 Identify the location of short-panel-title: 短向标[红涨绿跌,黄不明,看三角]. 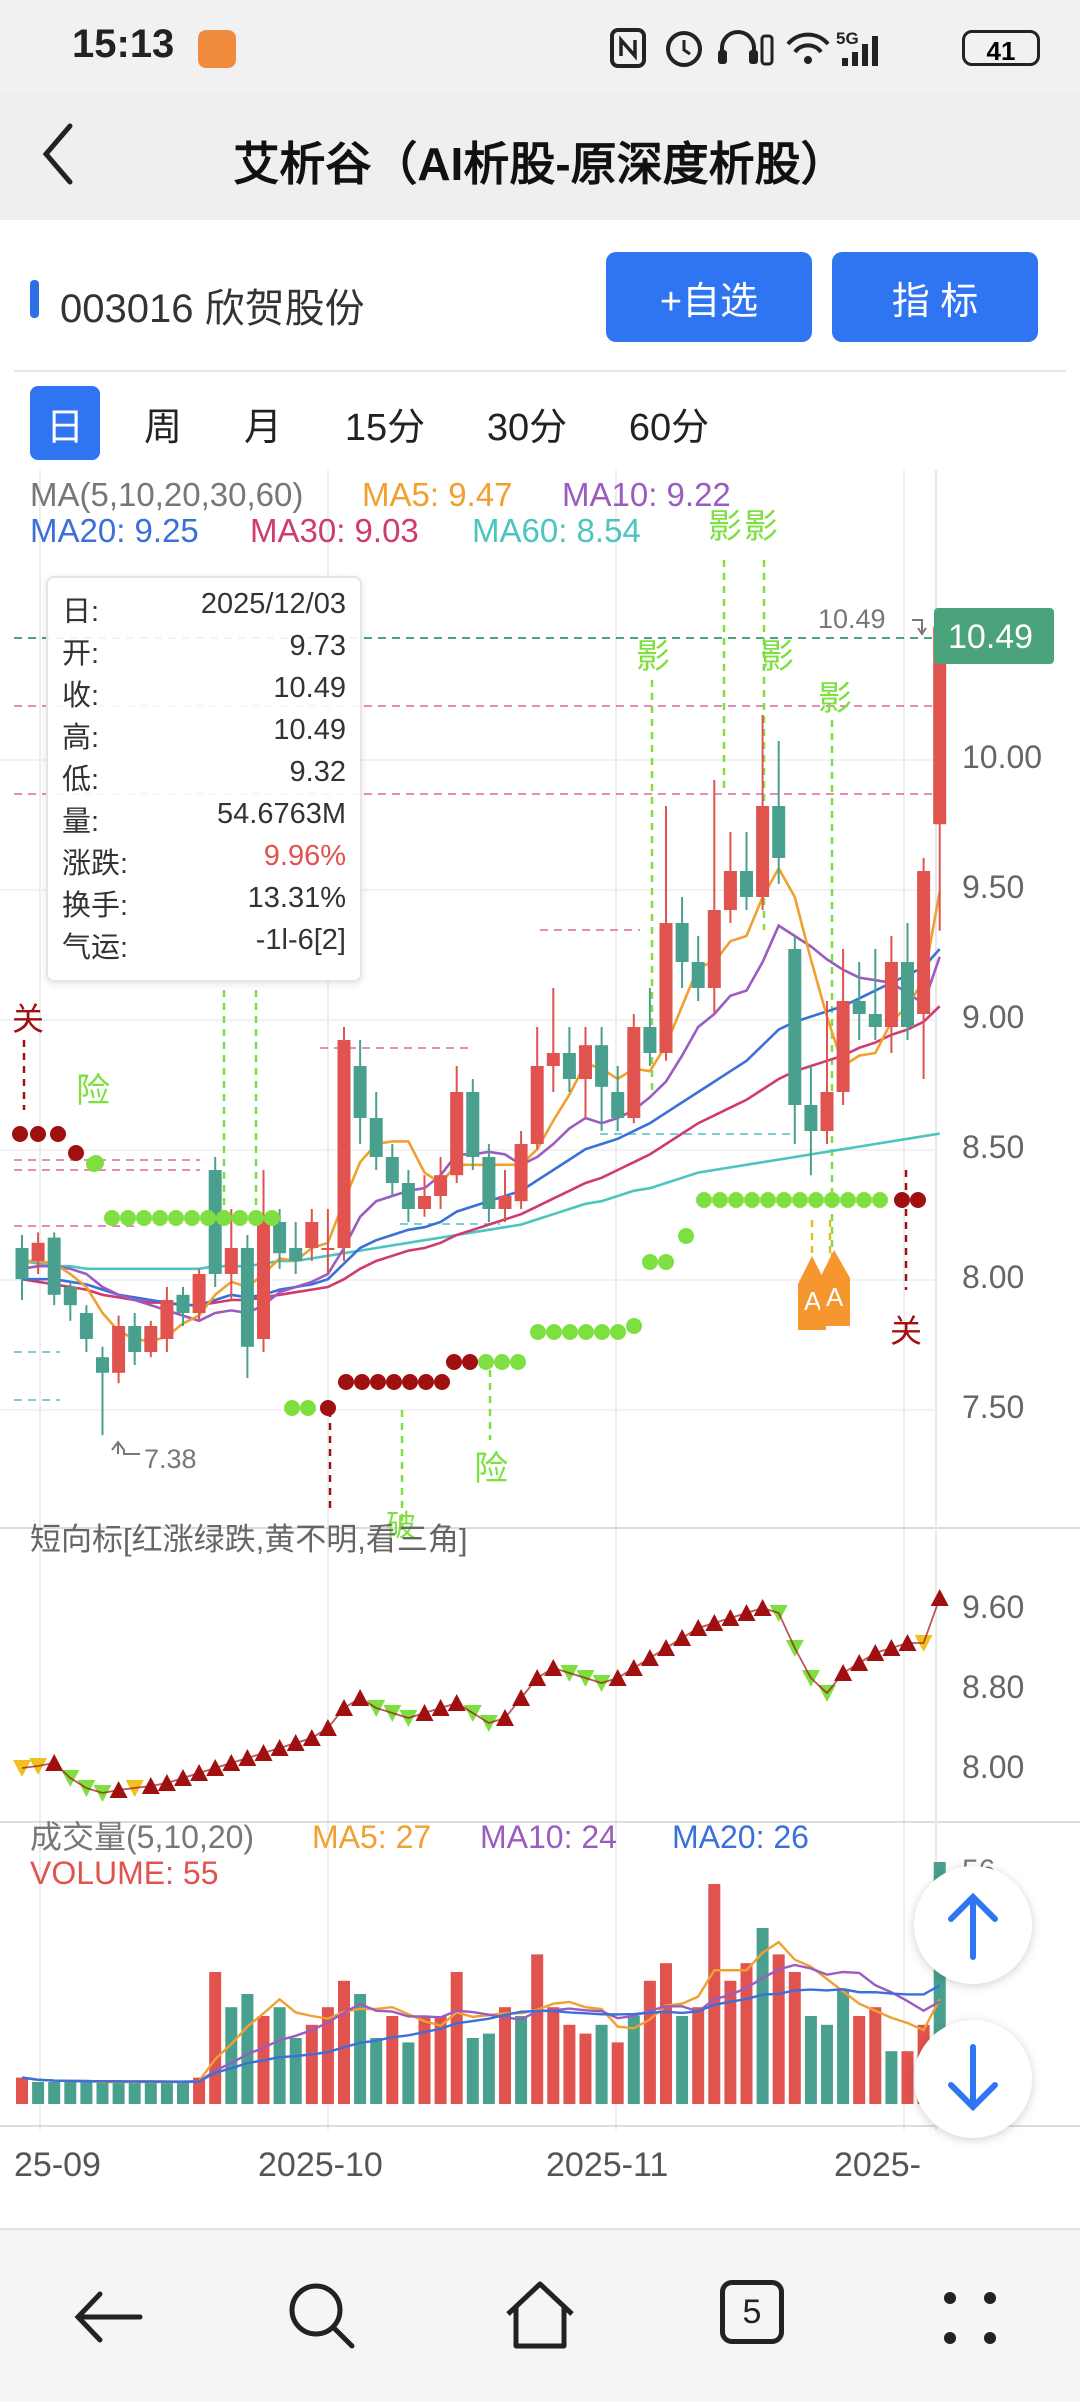
(248, 1539).